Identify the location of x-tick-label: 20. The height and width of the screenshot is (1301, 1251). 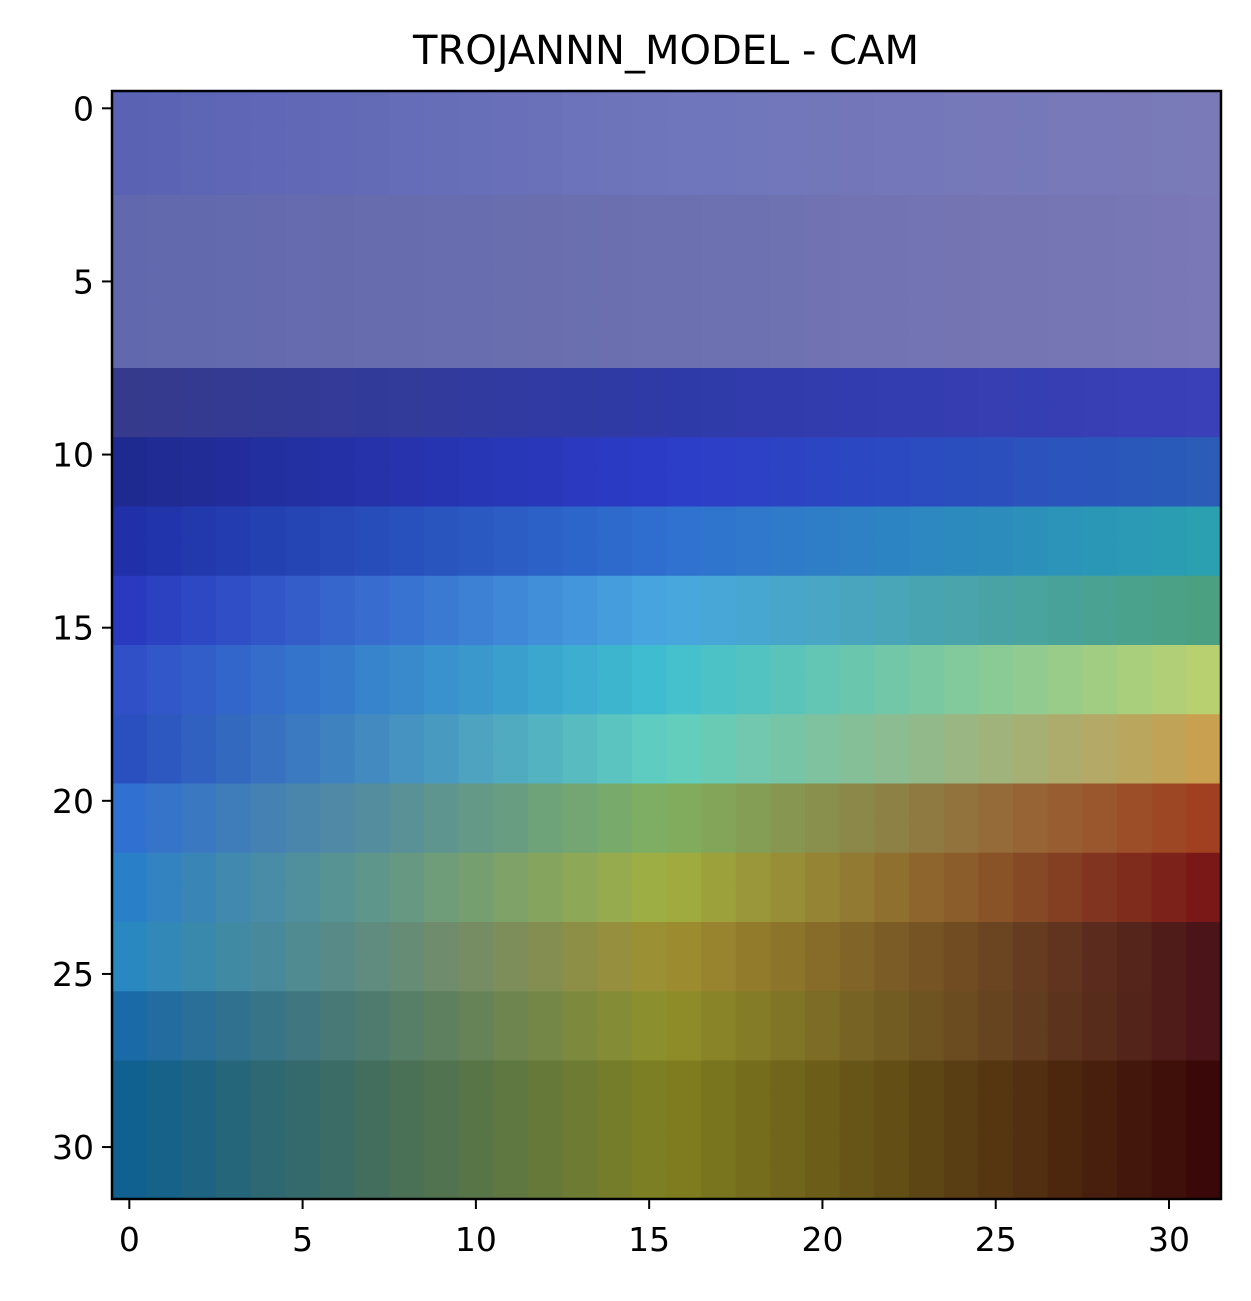
(822, 1239).